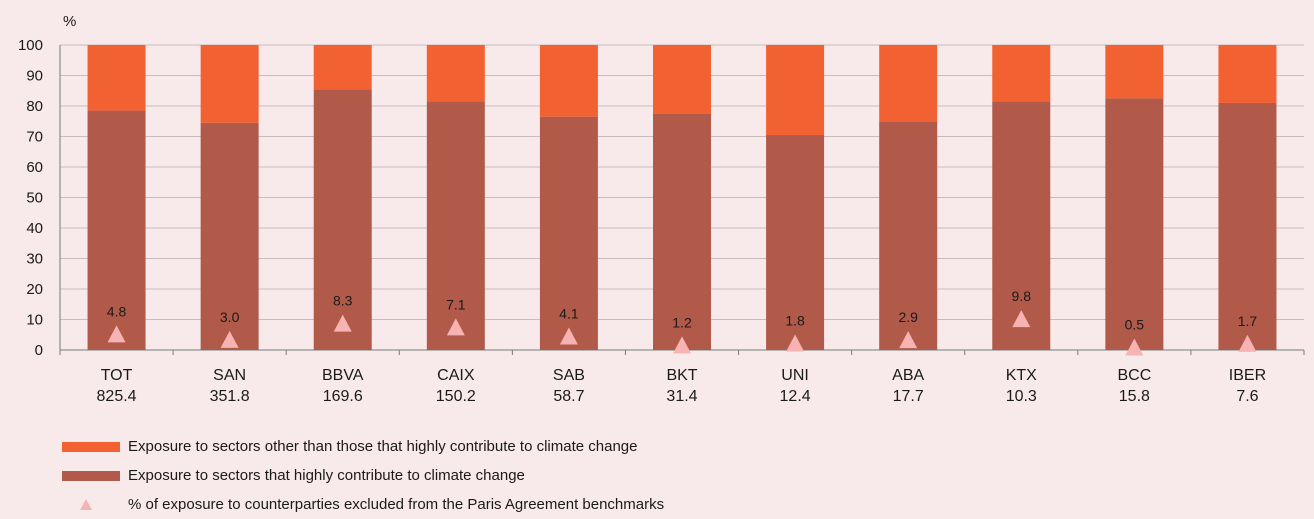  I want to click on legend-triangle-icon, so click(86, 504).